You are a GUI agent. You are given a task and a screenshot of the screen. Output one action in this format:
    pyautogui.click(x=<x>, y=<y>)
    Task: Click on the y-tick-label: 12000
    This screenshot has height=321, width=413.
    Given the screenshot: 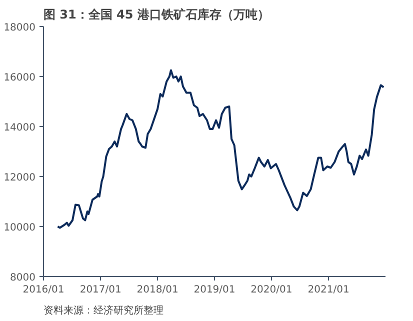 What is the action you would take?
    pyautogui.click(x=20, y=178)
    